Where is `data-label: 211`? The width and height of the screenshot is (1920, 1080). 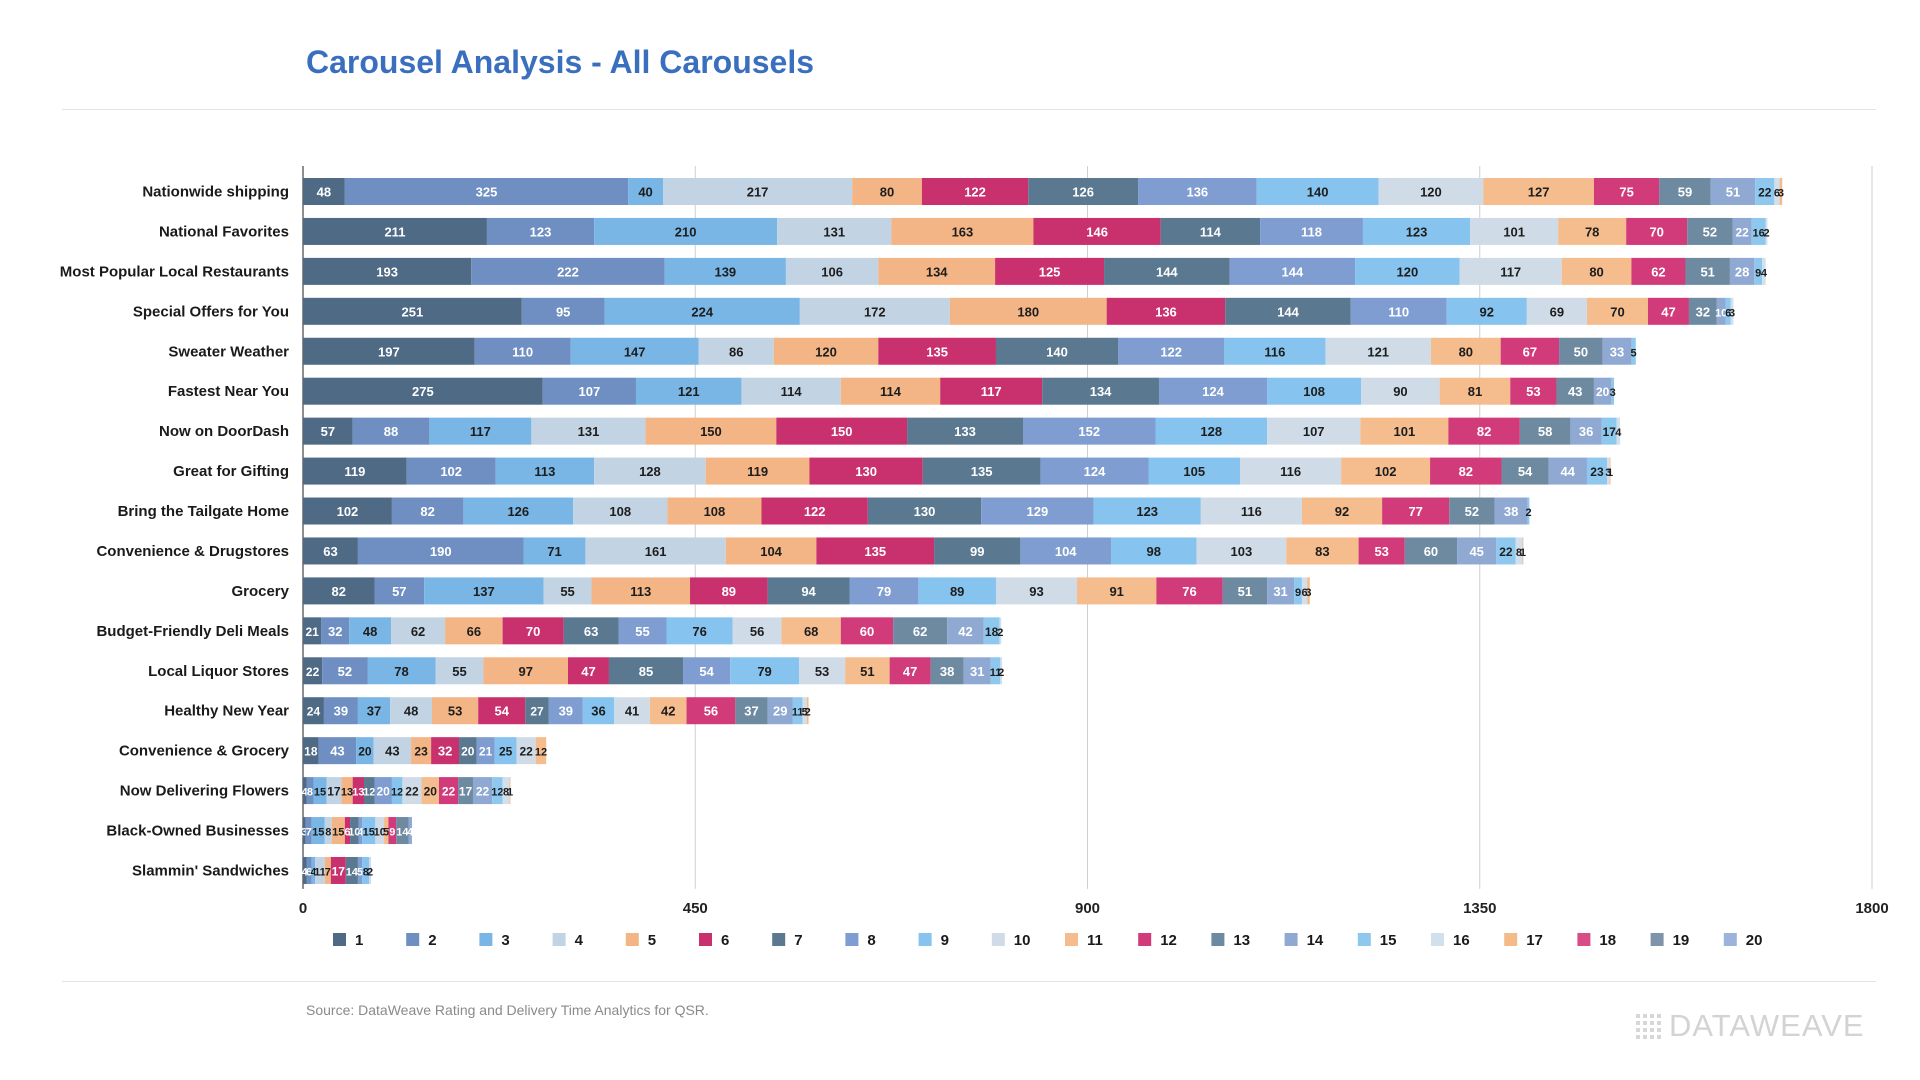
data-label: 211 is located at coordinates (394, 231).